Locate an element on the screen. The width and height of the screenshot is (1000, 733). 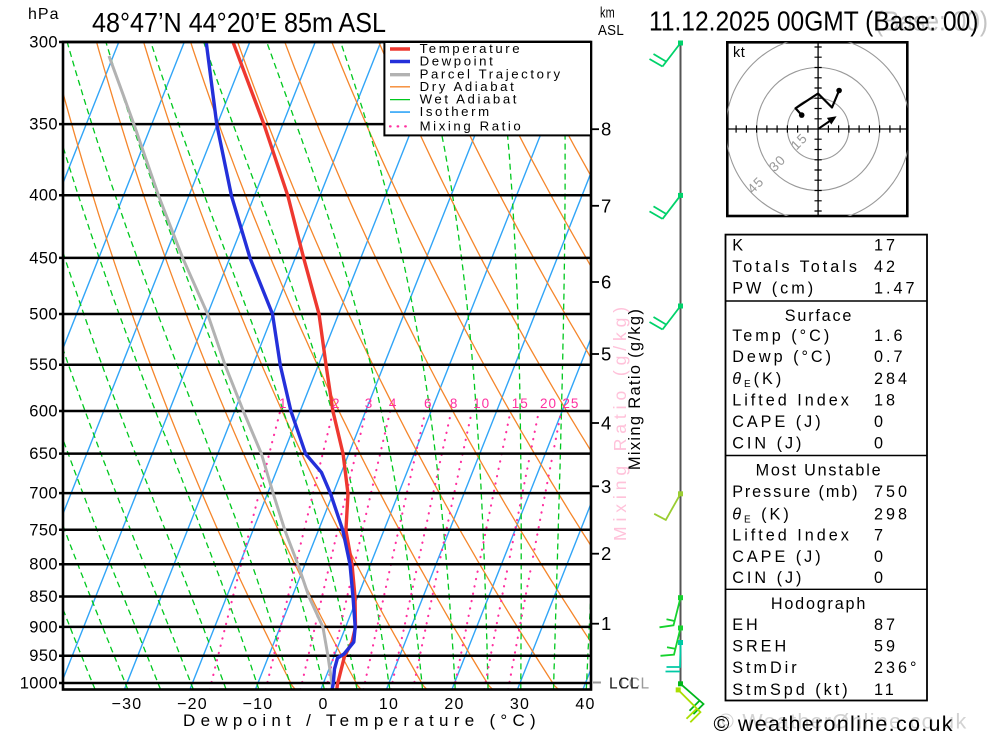
svg-text: 400 is located at coordinates (43, 196).